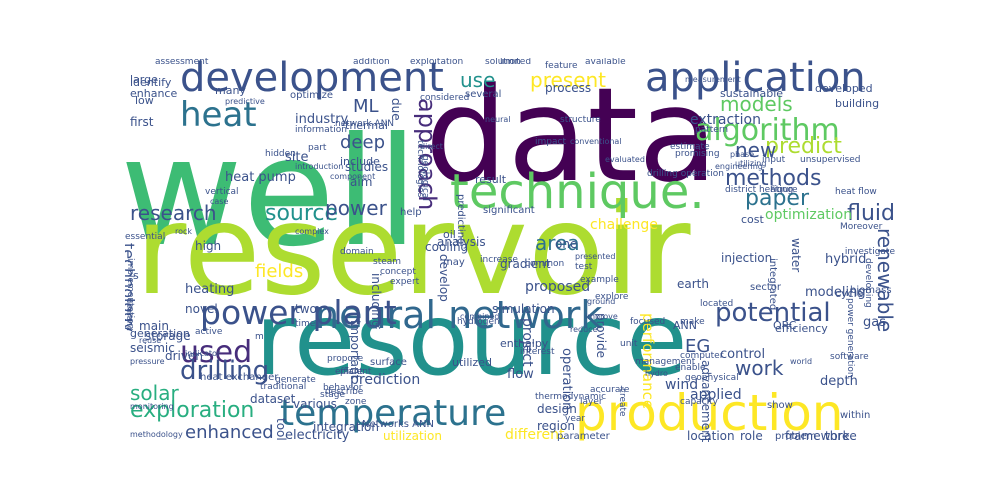 The height and width of the screenshot is (500, 1000). What do you see at coordinates (766, 287) in the screenshot?
I see `word-sector: sector` at bounding box center [766, 287].